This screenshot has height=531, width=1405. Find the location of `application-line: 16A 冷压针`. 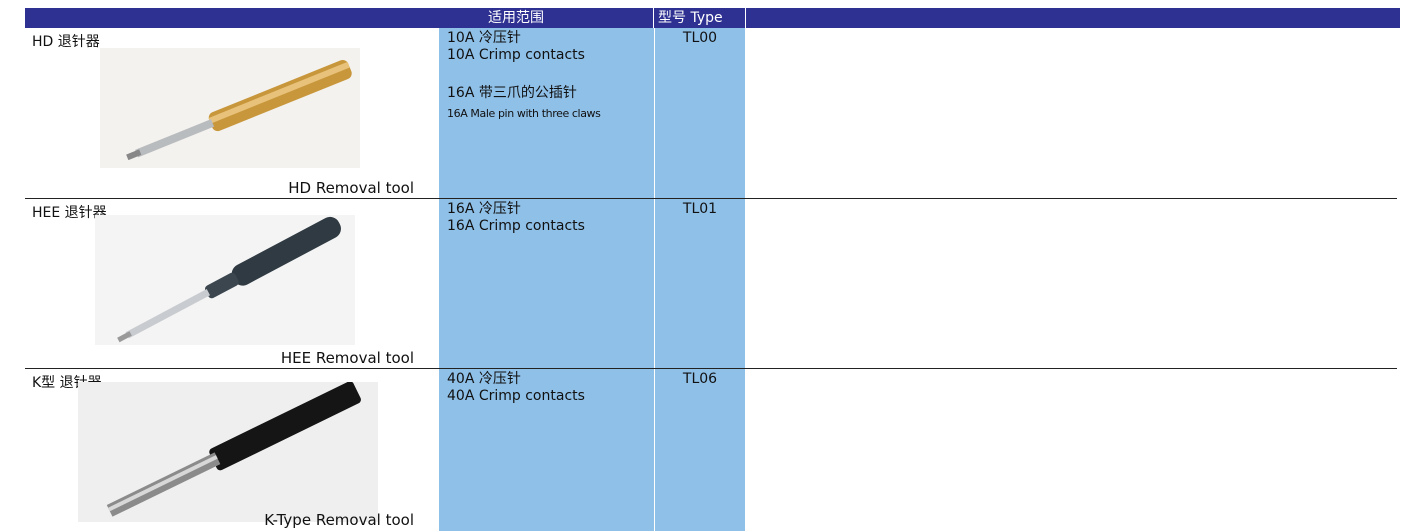

application-line: 16A 冷压针 is located at coordinates (484, 209).